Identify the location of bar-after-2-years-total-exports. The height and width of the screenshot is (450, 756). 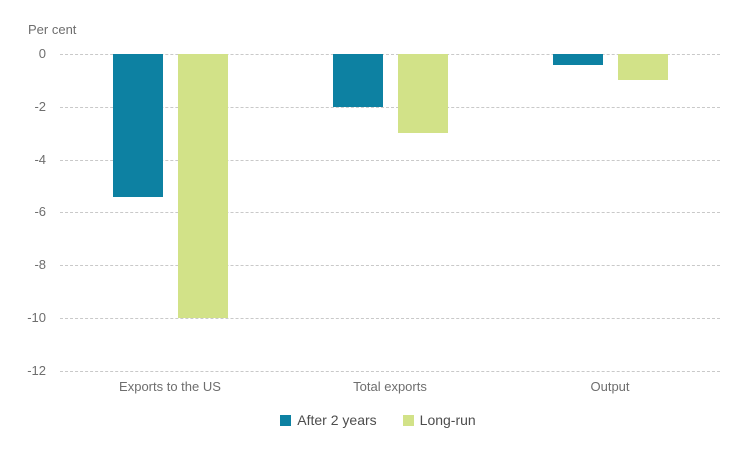
(357, 80).